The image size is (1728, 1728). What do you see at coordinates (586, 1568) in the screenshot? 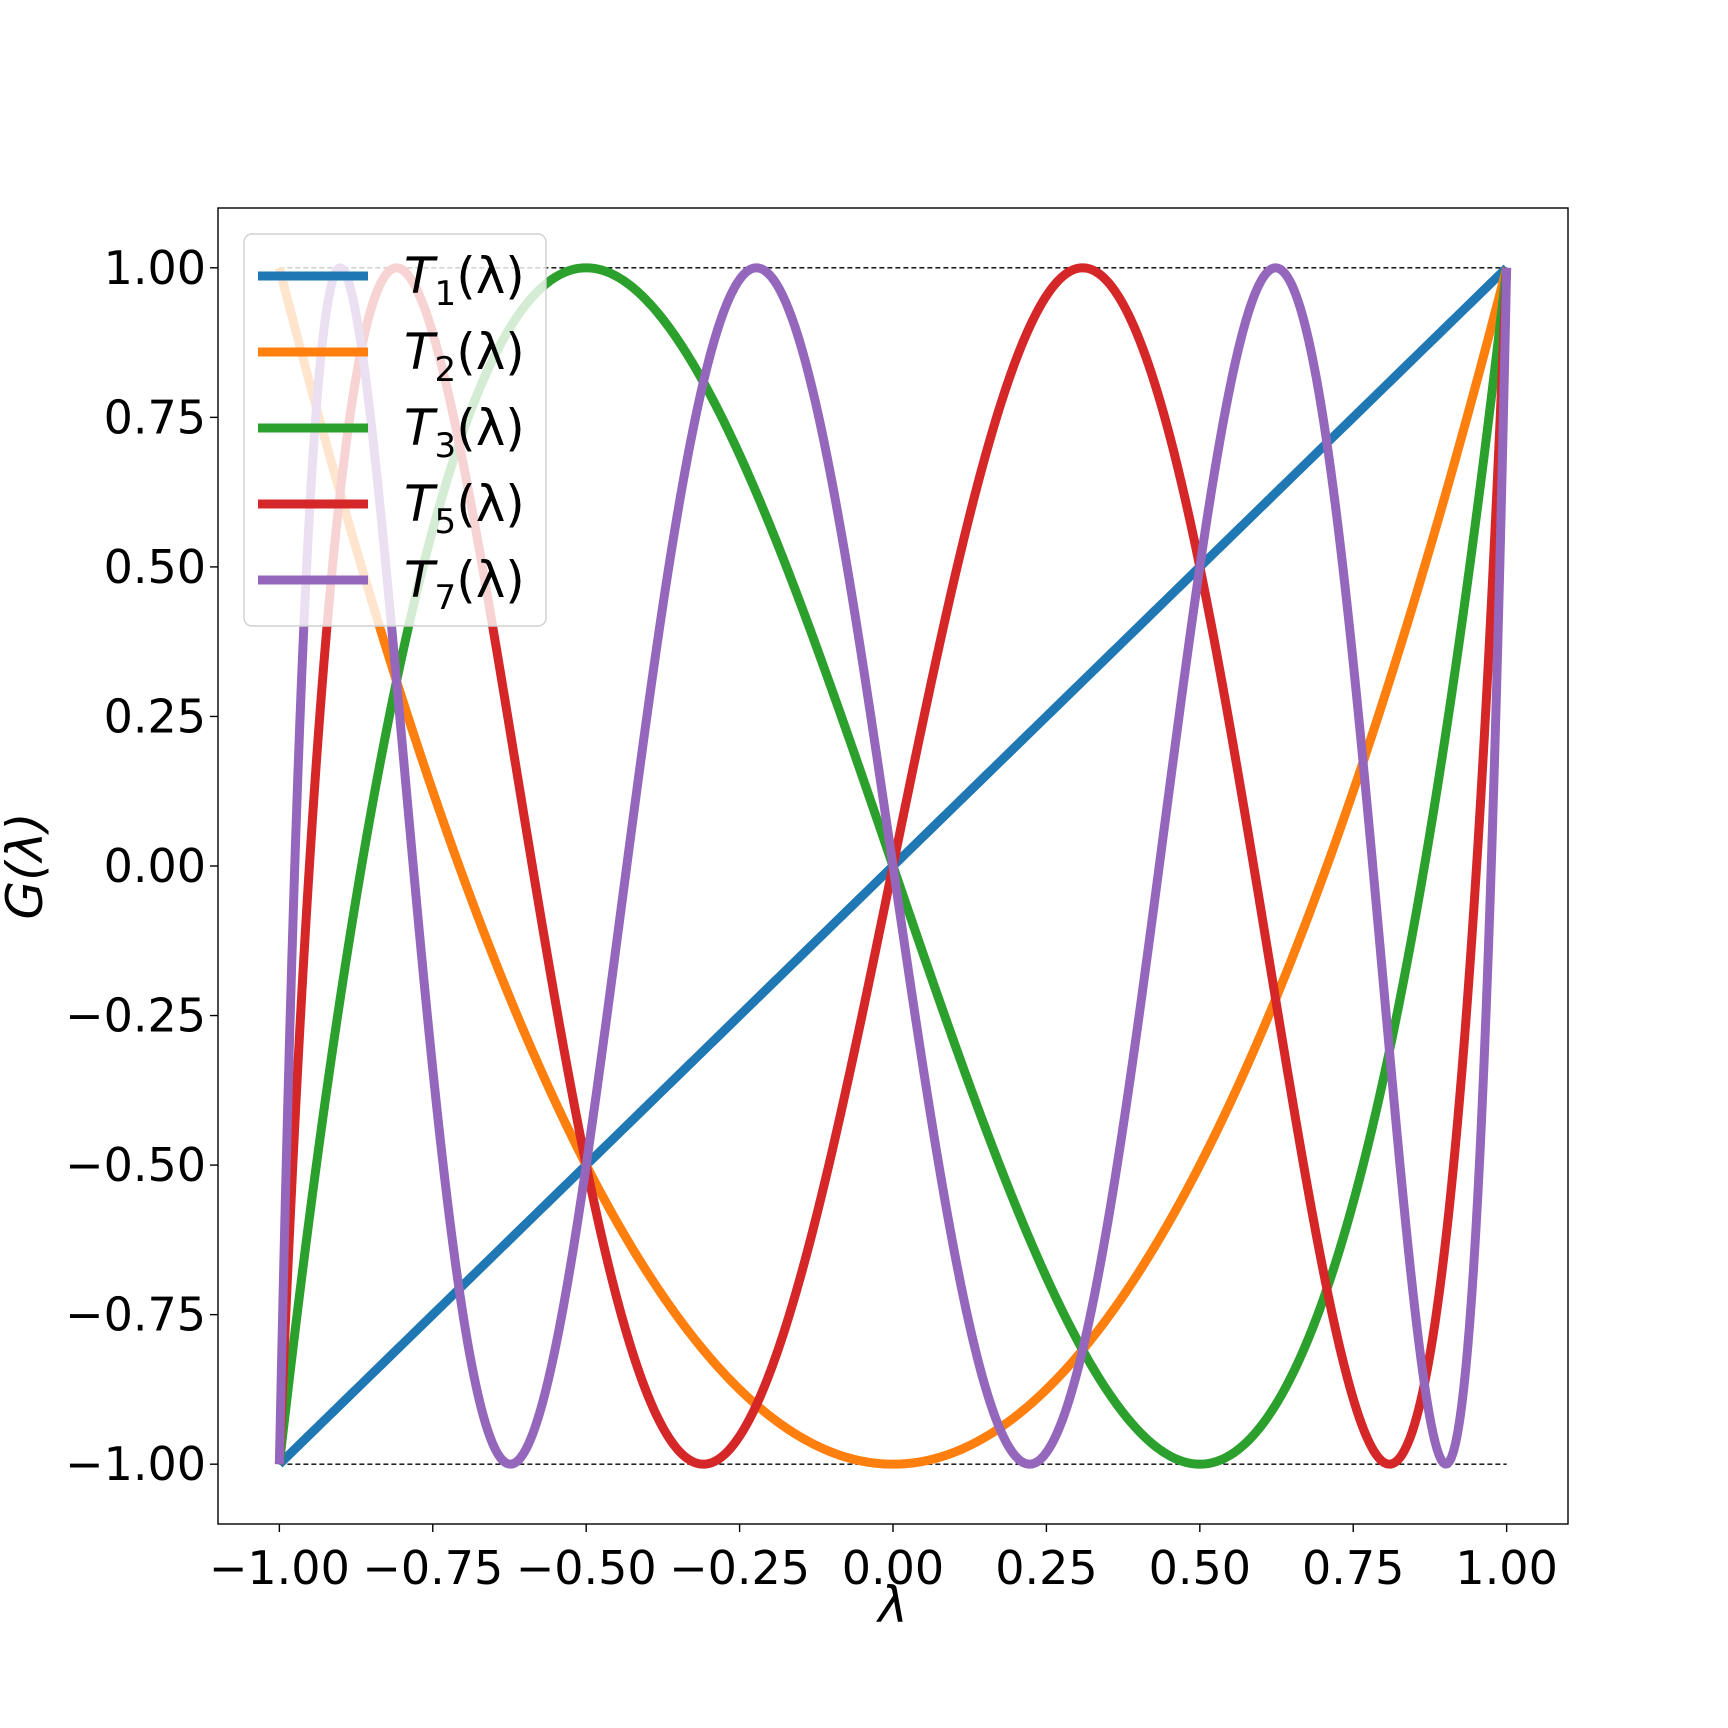
I see `x-tick-label: −0.50` at bounding box center [586, 1568].